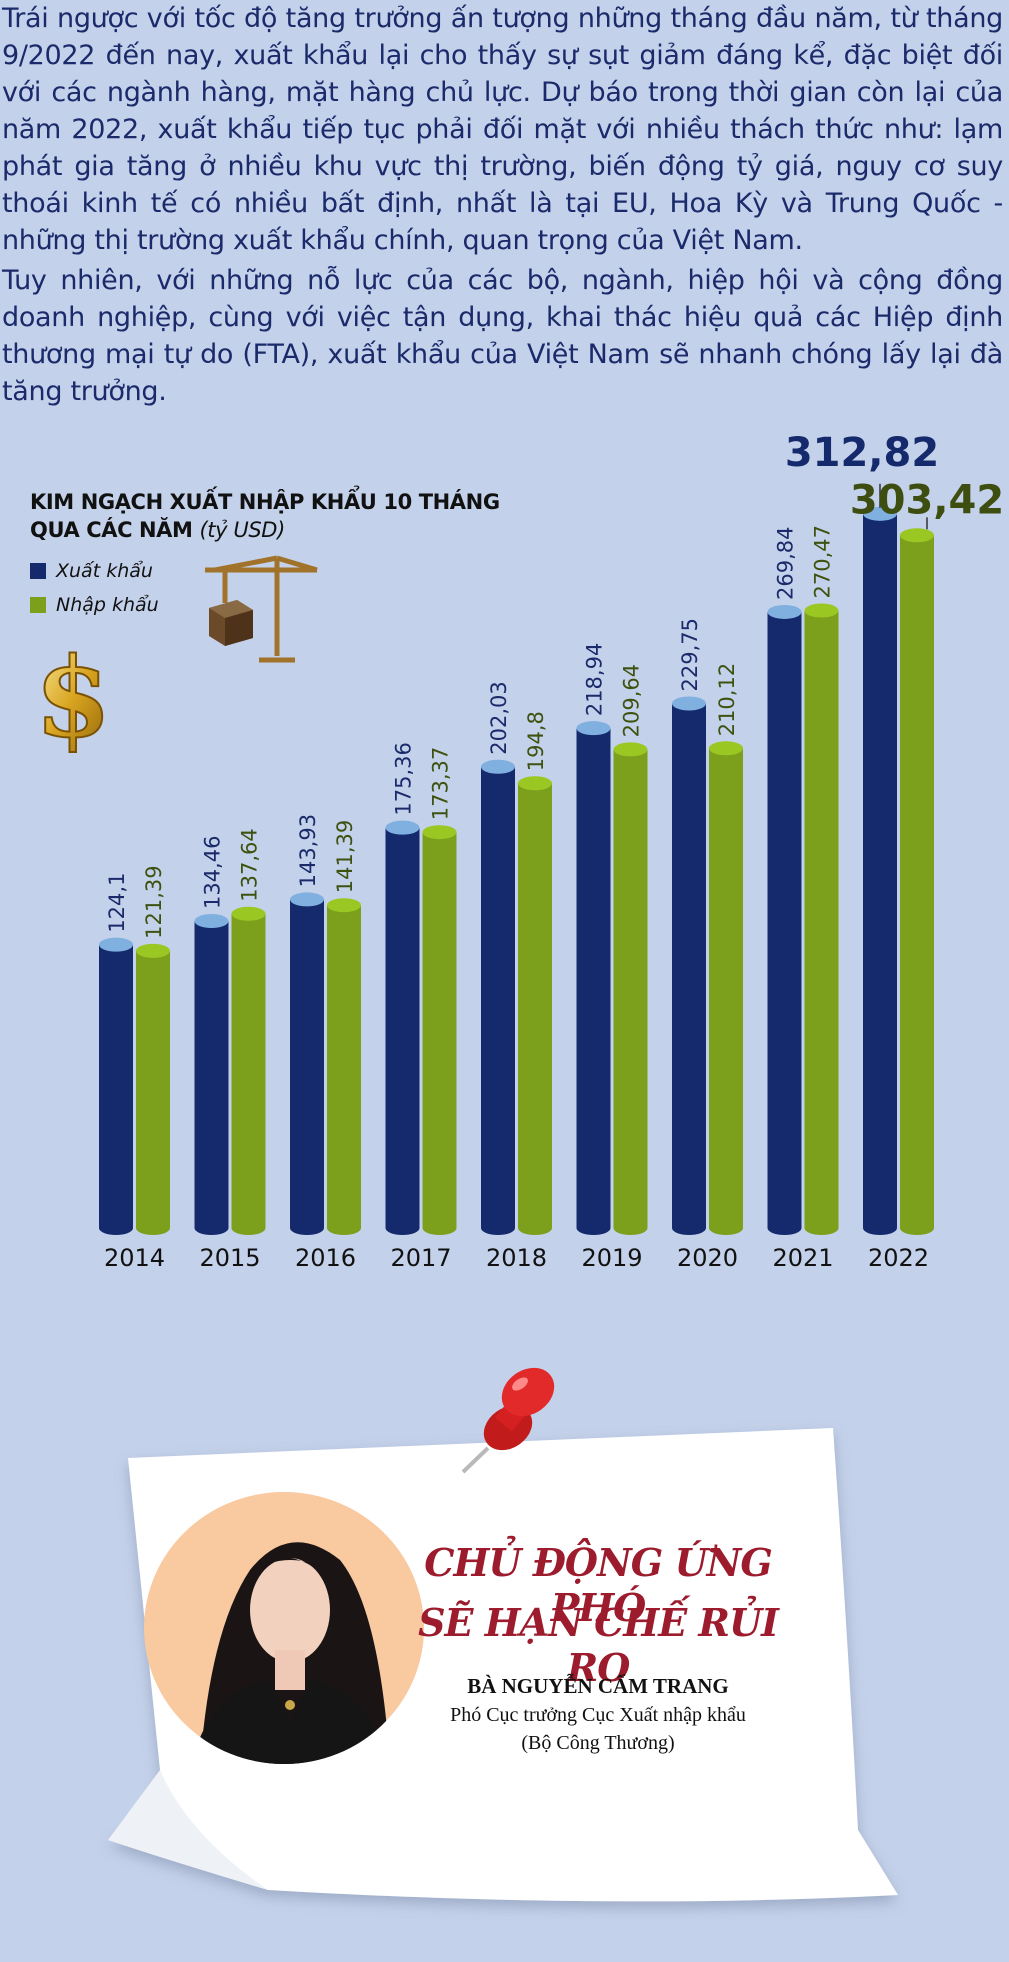 The image size is (1009, 1962). I want to click on bar-base-import-2015, so click(248, 1228).